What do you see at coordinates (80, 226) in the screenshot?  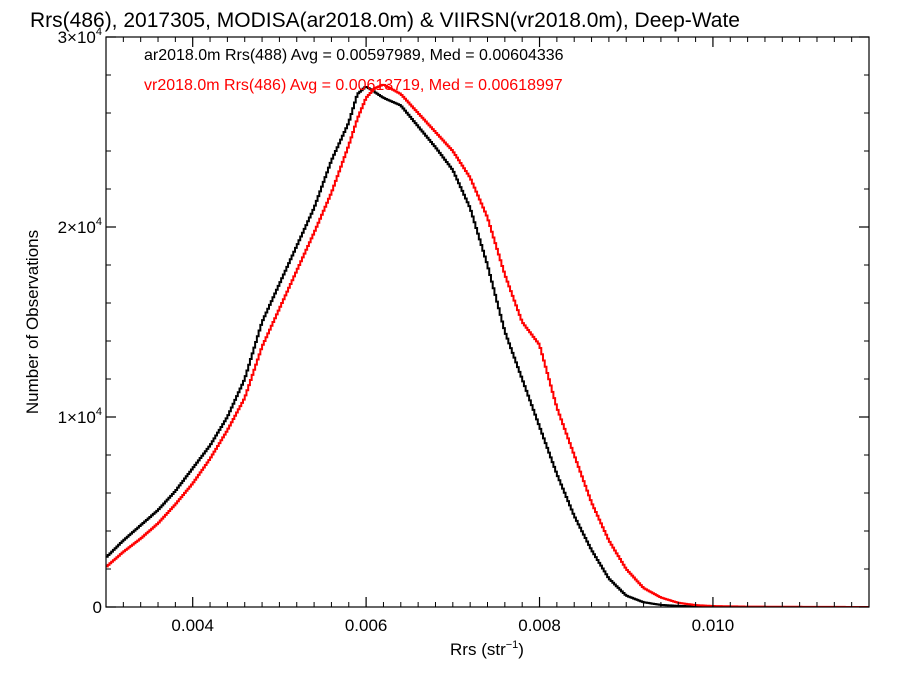 I see `y-tick-label: 2×10⁴` at bounding box center [80, 226].